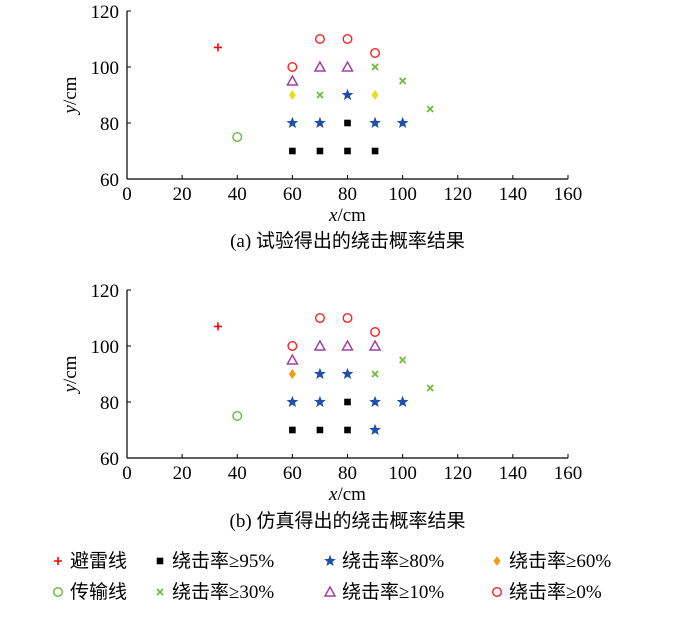  What do you see at coordinates (547, 592) in the screenshot?
I see `legend-item: 绕击率≥0%` at bounding box center [547, 592].